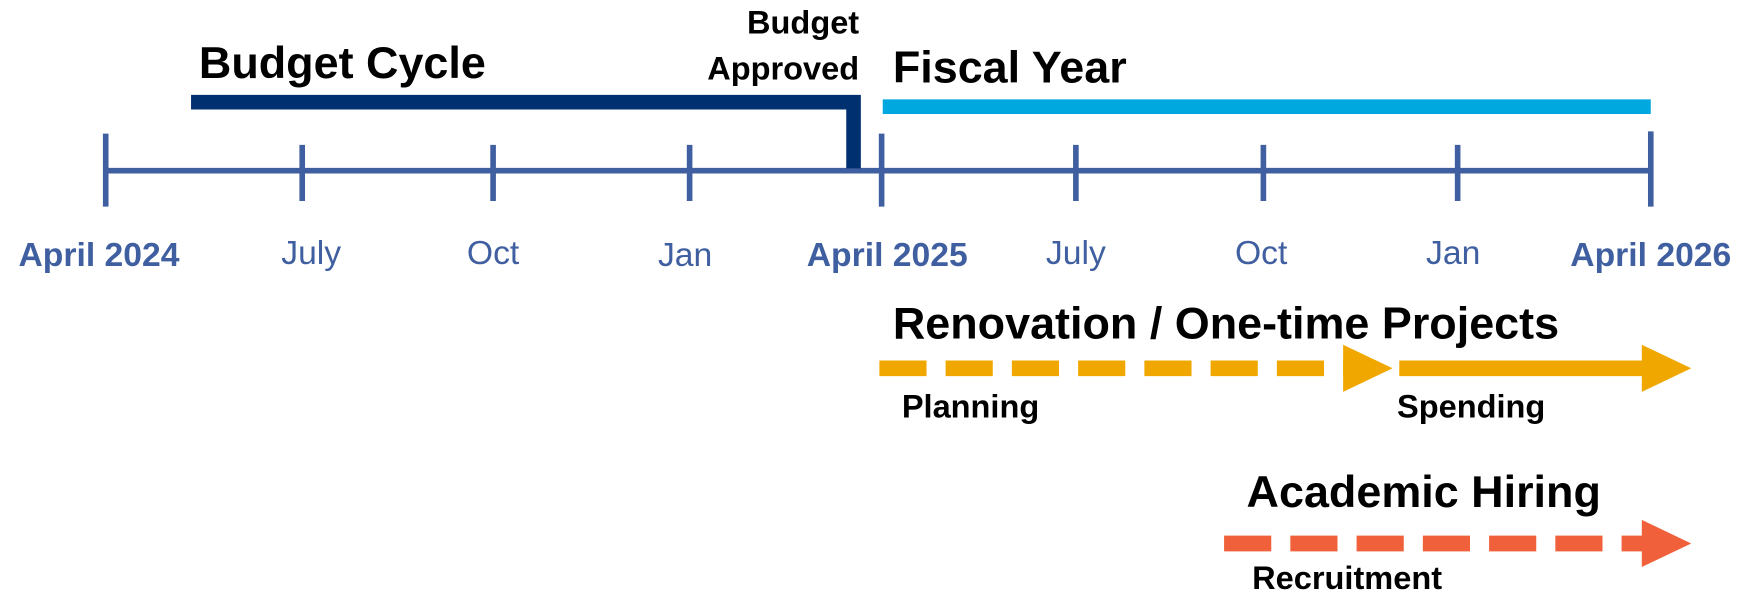 Image resolution: width=1752 pixels, height=594 pixels. Describe the element at coordinates (342, 62) in the screenshot. I see `budget-cycle-title: Budget Cycle` at that location.